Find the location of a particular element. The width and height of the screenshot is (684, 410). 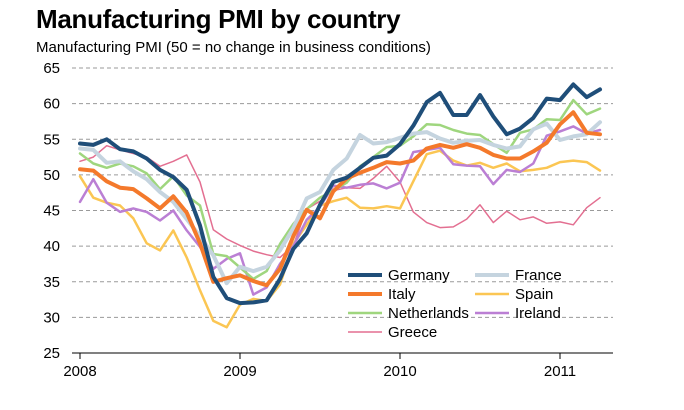

y-axis-ticks: 25 30 35 40 45 50 55 60 65 is located at coordinates (51, 211).